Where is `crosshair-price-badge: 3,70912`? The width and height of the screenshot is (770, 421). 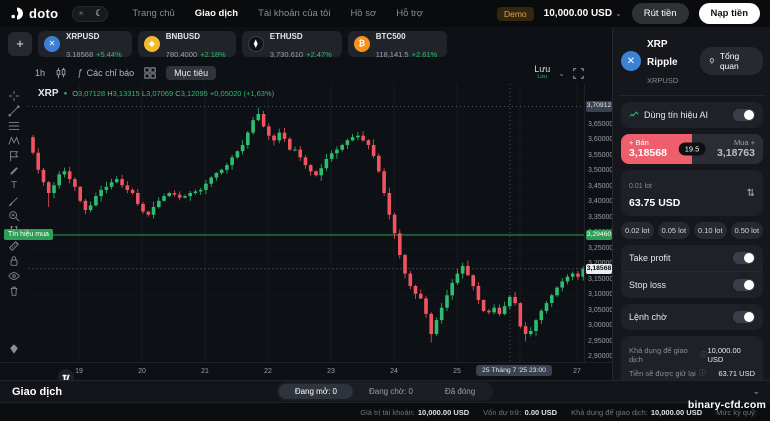 crosshair-price-badge: 3,70912 is located at coordinates (599, 106).